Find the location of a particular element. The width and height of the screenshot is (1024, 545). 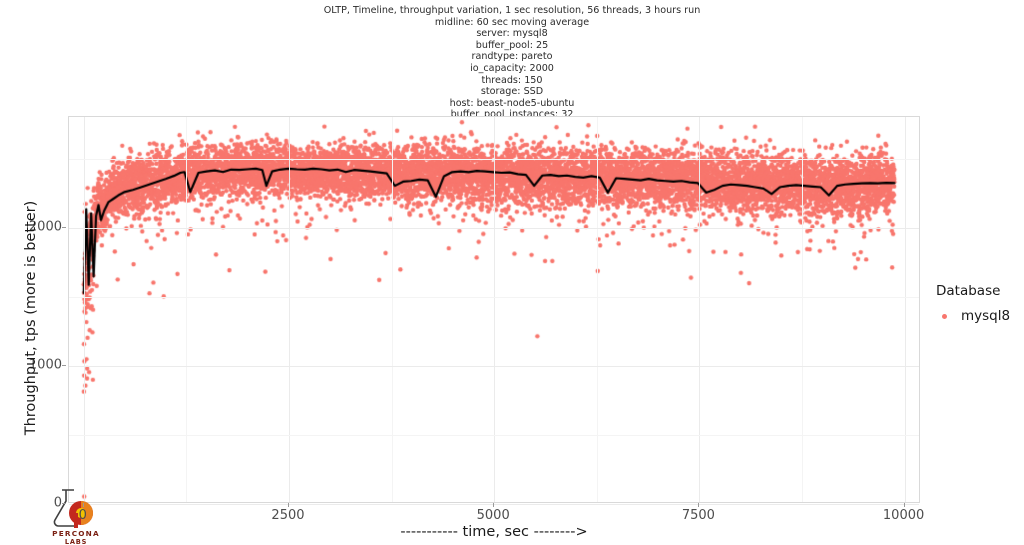

title-line-8: host: beast-node5-ubuntu is located at coordinates (512, 103).